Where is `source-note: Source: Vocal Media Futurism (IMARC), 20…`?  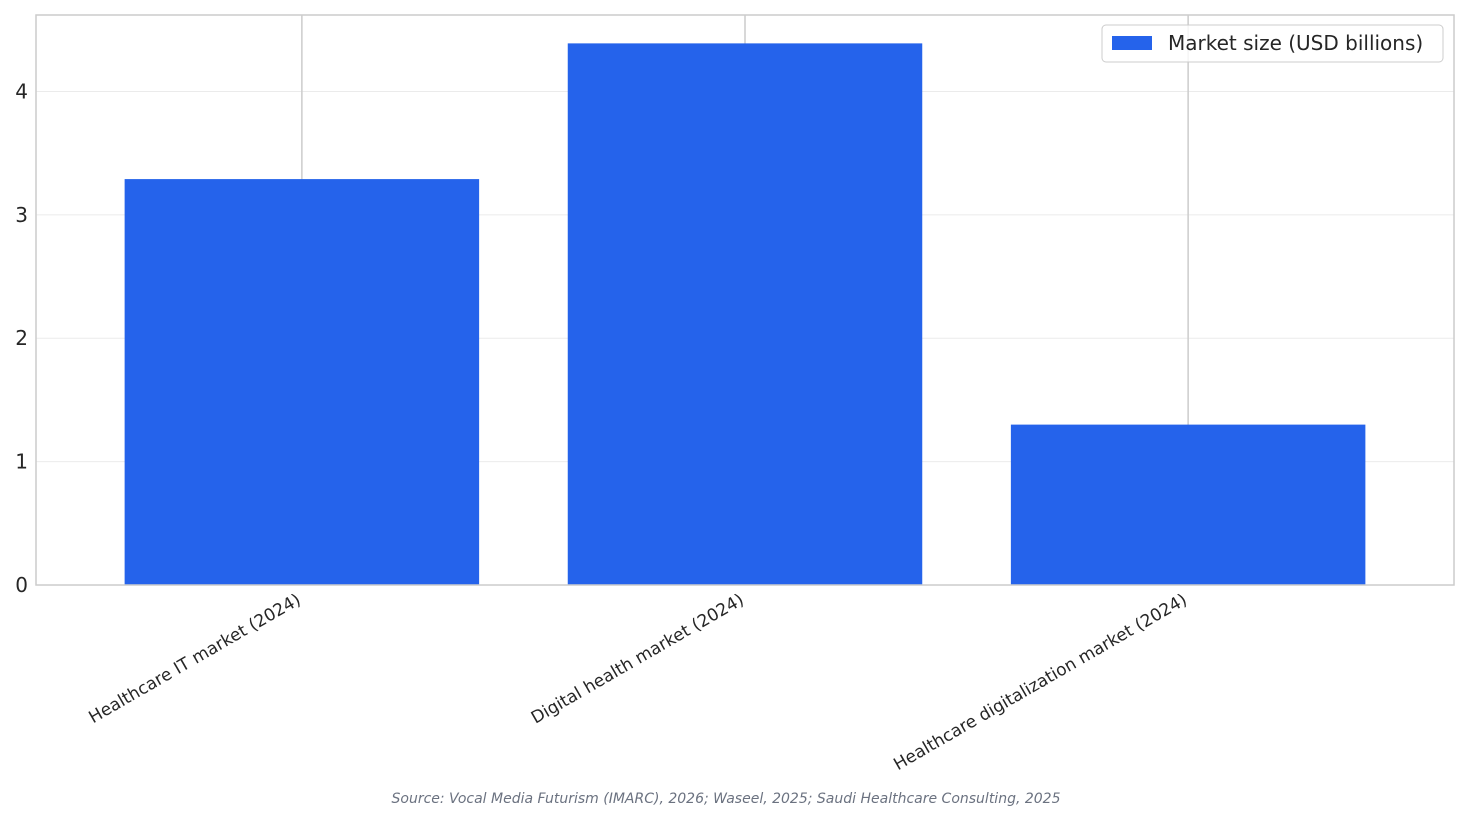 source-note: Source: Vocal Media Futurism (IMARC), 20… is located at coordinates (726, 799).